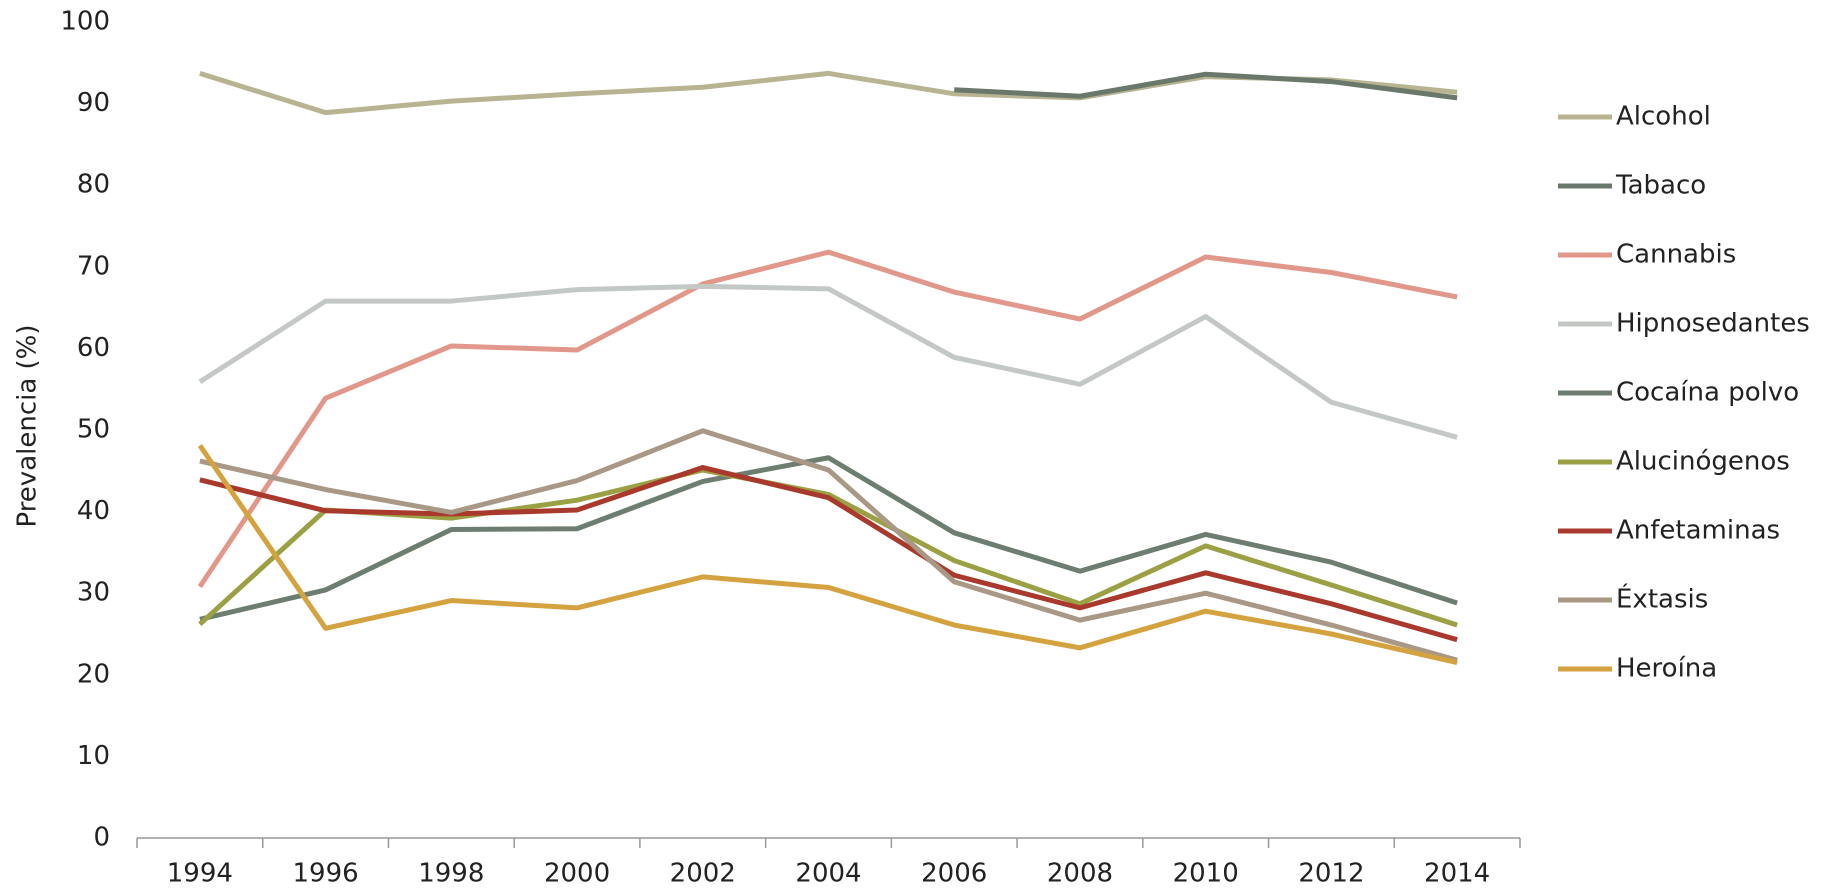 The width and height of the screenshot is (1826, 888). Describe the element at coordinates (93, 103) in the screenshot. I see `y-tick-label: 90` at that location.